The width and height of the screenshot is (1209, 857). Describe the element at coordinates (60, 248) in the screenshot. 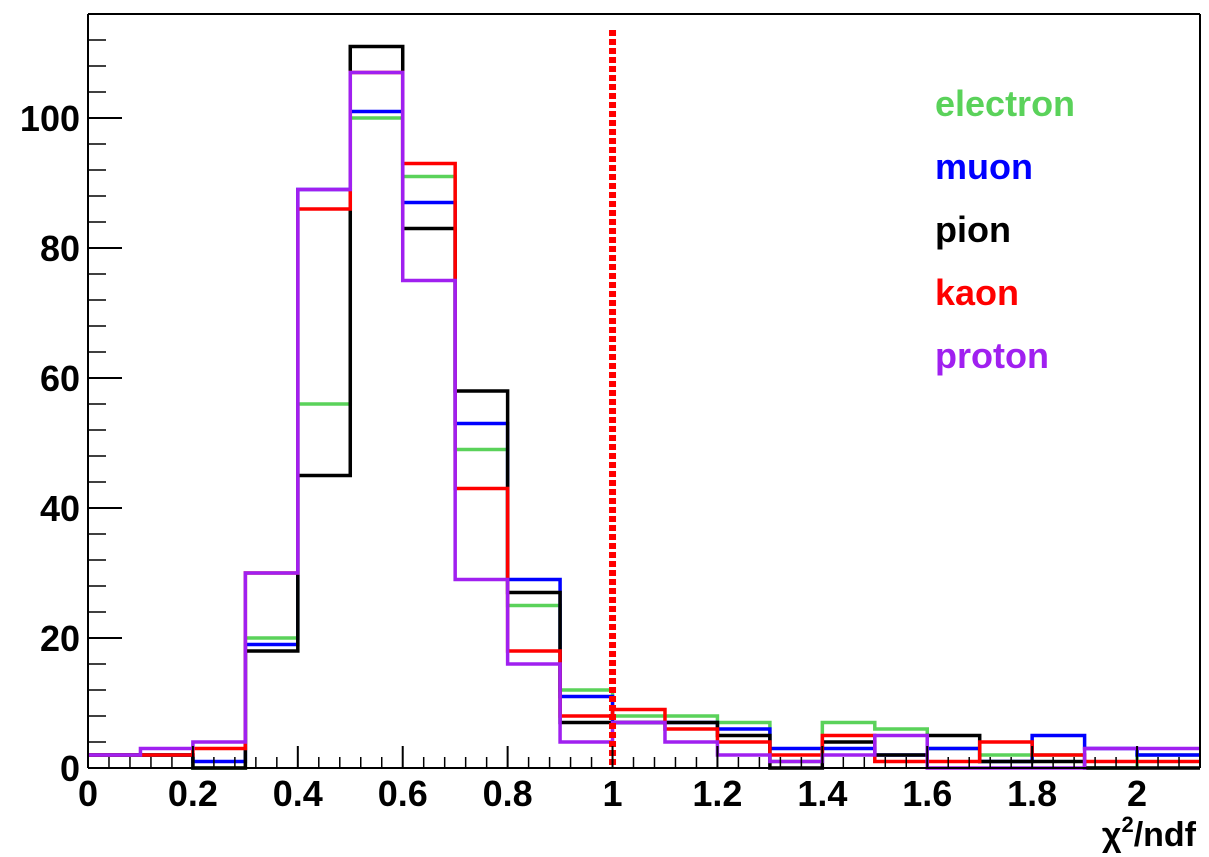

I see `y-tick-label: 80` at that location.